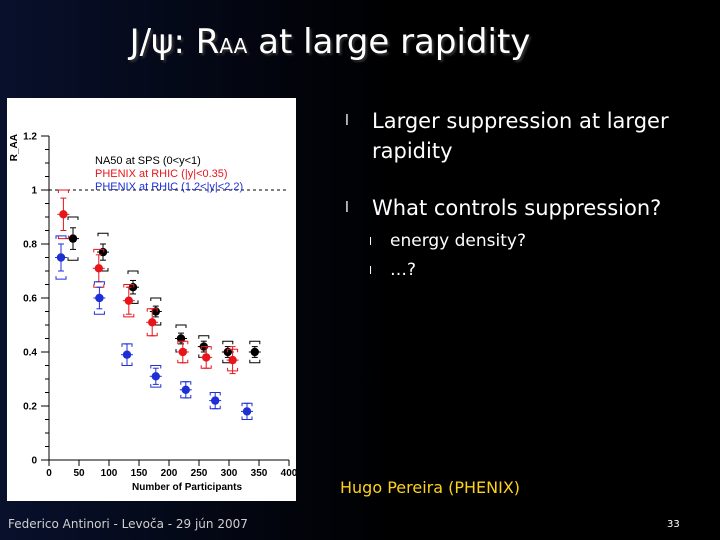 The height and width of the screenshot is (540, 720). I want to click on bullet-item: l Larger suppression at larger rapidity, so click(525, 136).